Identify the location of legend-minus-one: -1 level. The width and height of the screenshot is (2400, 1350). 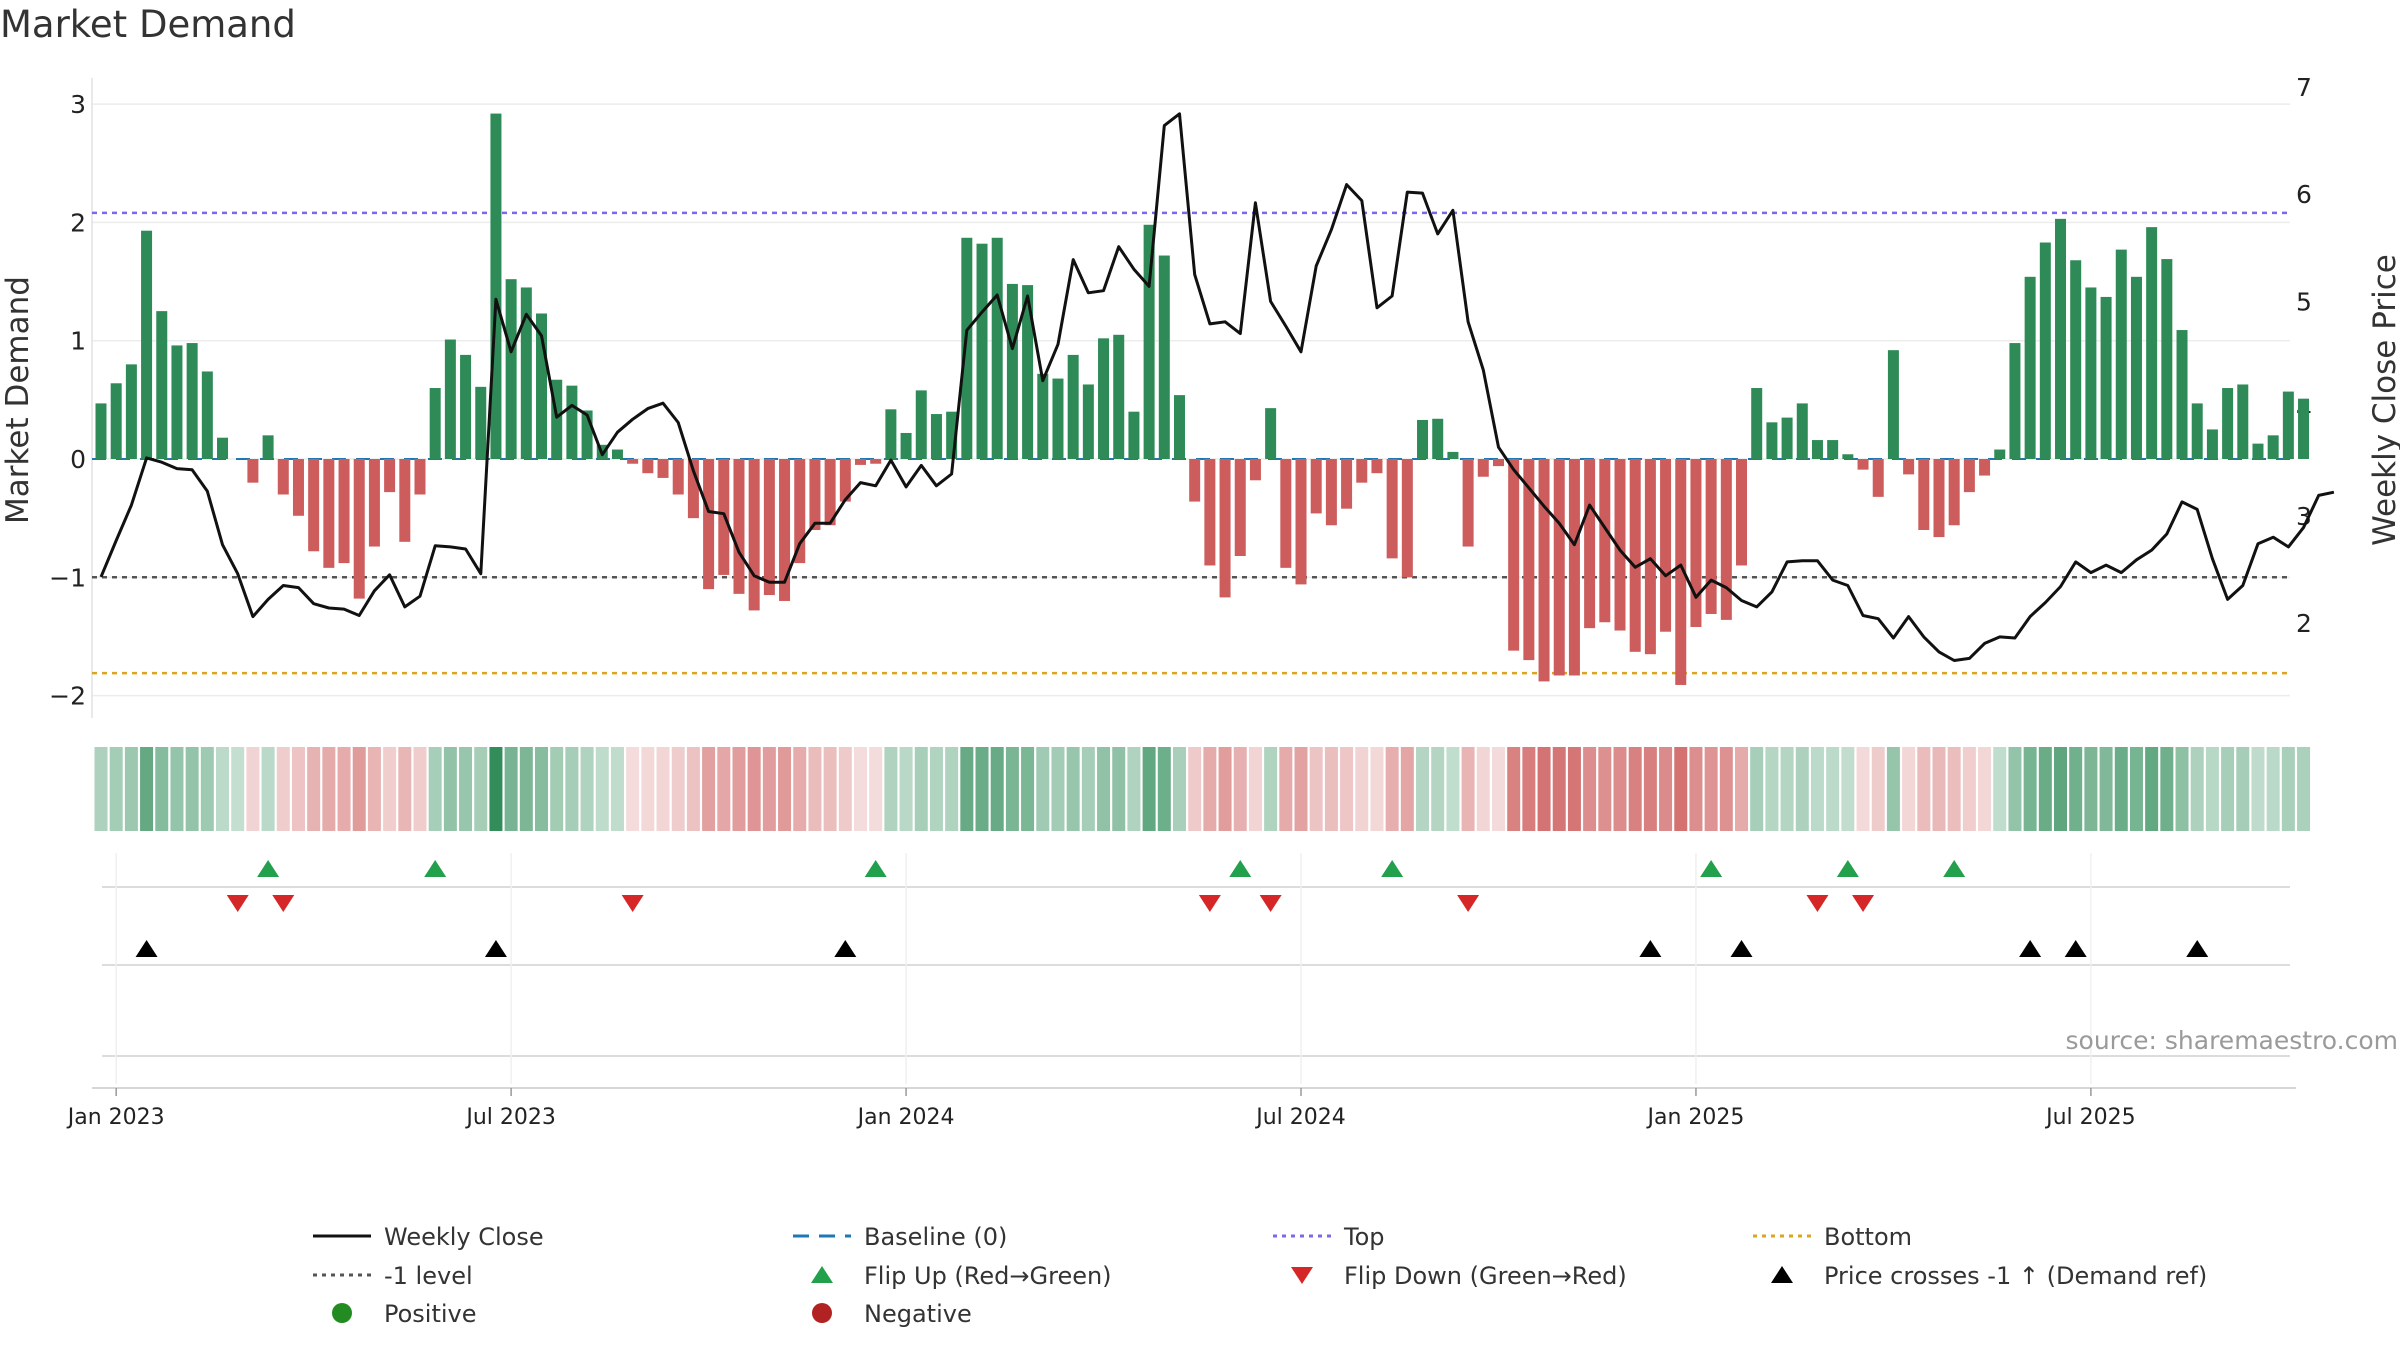
(428, 1276).